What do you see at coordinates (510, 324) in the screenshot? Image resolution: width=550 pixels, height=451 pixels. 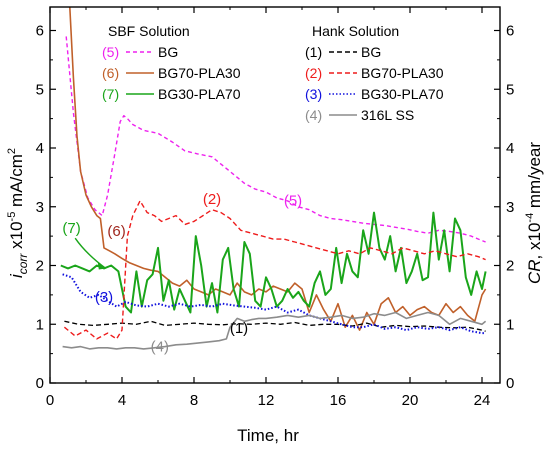 I see `y-right-tick-label: 1` at bounding box center [510, 324].